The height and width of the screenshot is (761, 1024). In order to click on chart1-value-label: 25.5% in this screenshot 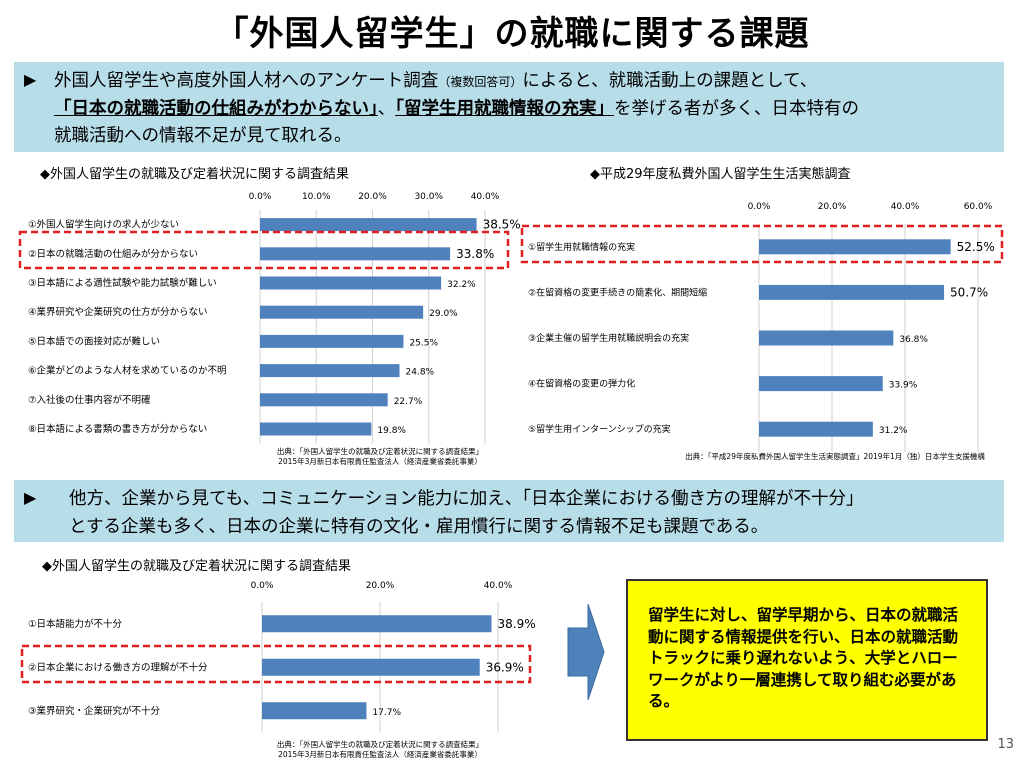, I will do `click(423, 343)`.